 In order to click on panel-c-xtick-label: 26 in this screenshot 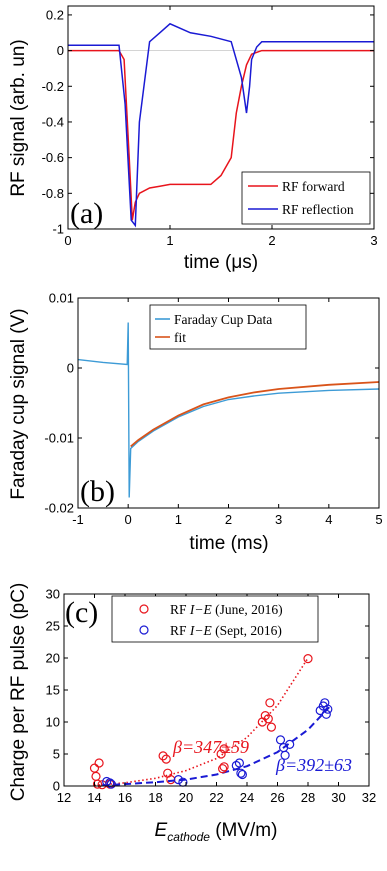, I will do `click(277, 797)`.